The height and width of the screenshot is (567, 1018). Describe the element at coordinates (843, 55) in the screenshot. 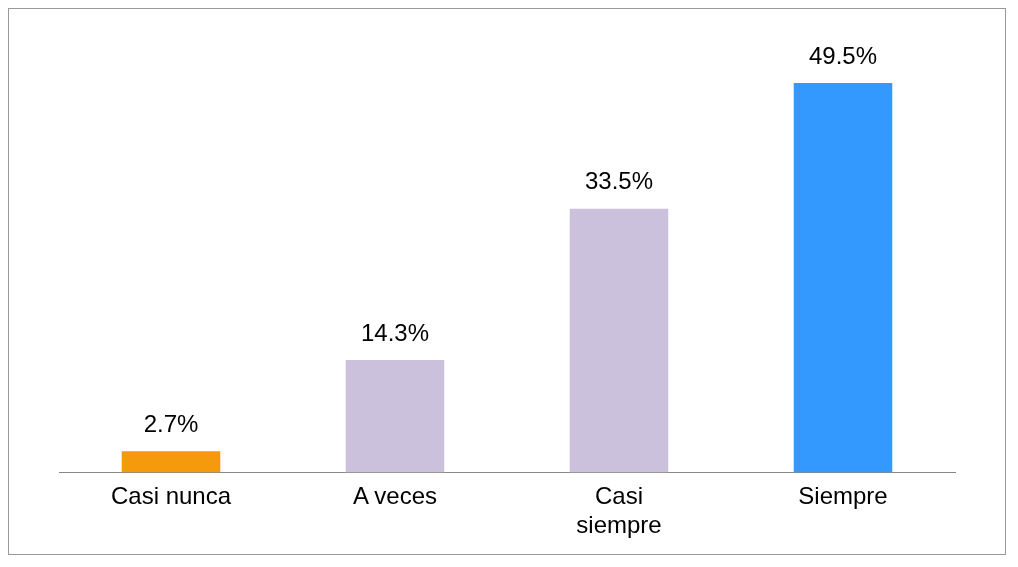

I see `data-label: 49.5%` at that location.